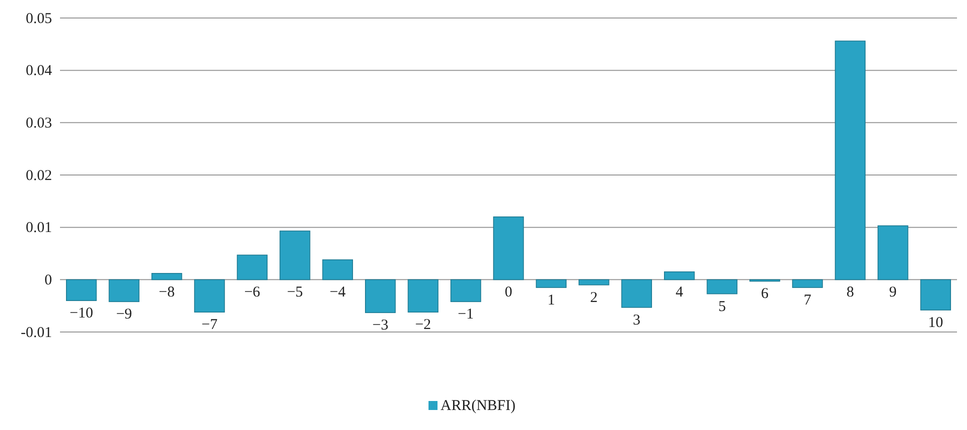 This screenshot has height=430, width=967. Describe the element at coordinates (680, 292) in the screenshot. I see `x-tick-label: 4` at that location.